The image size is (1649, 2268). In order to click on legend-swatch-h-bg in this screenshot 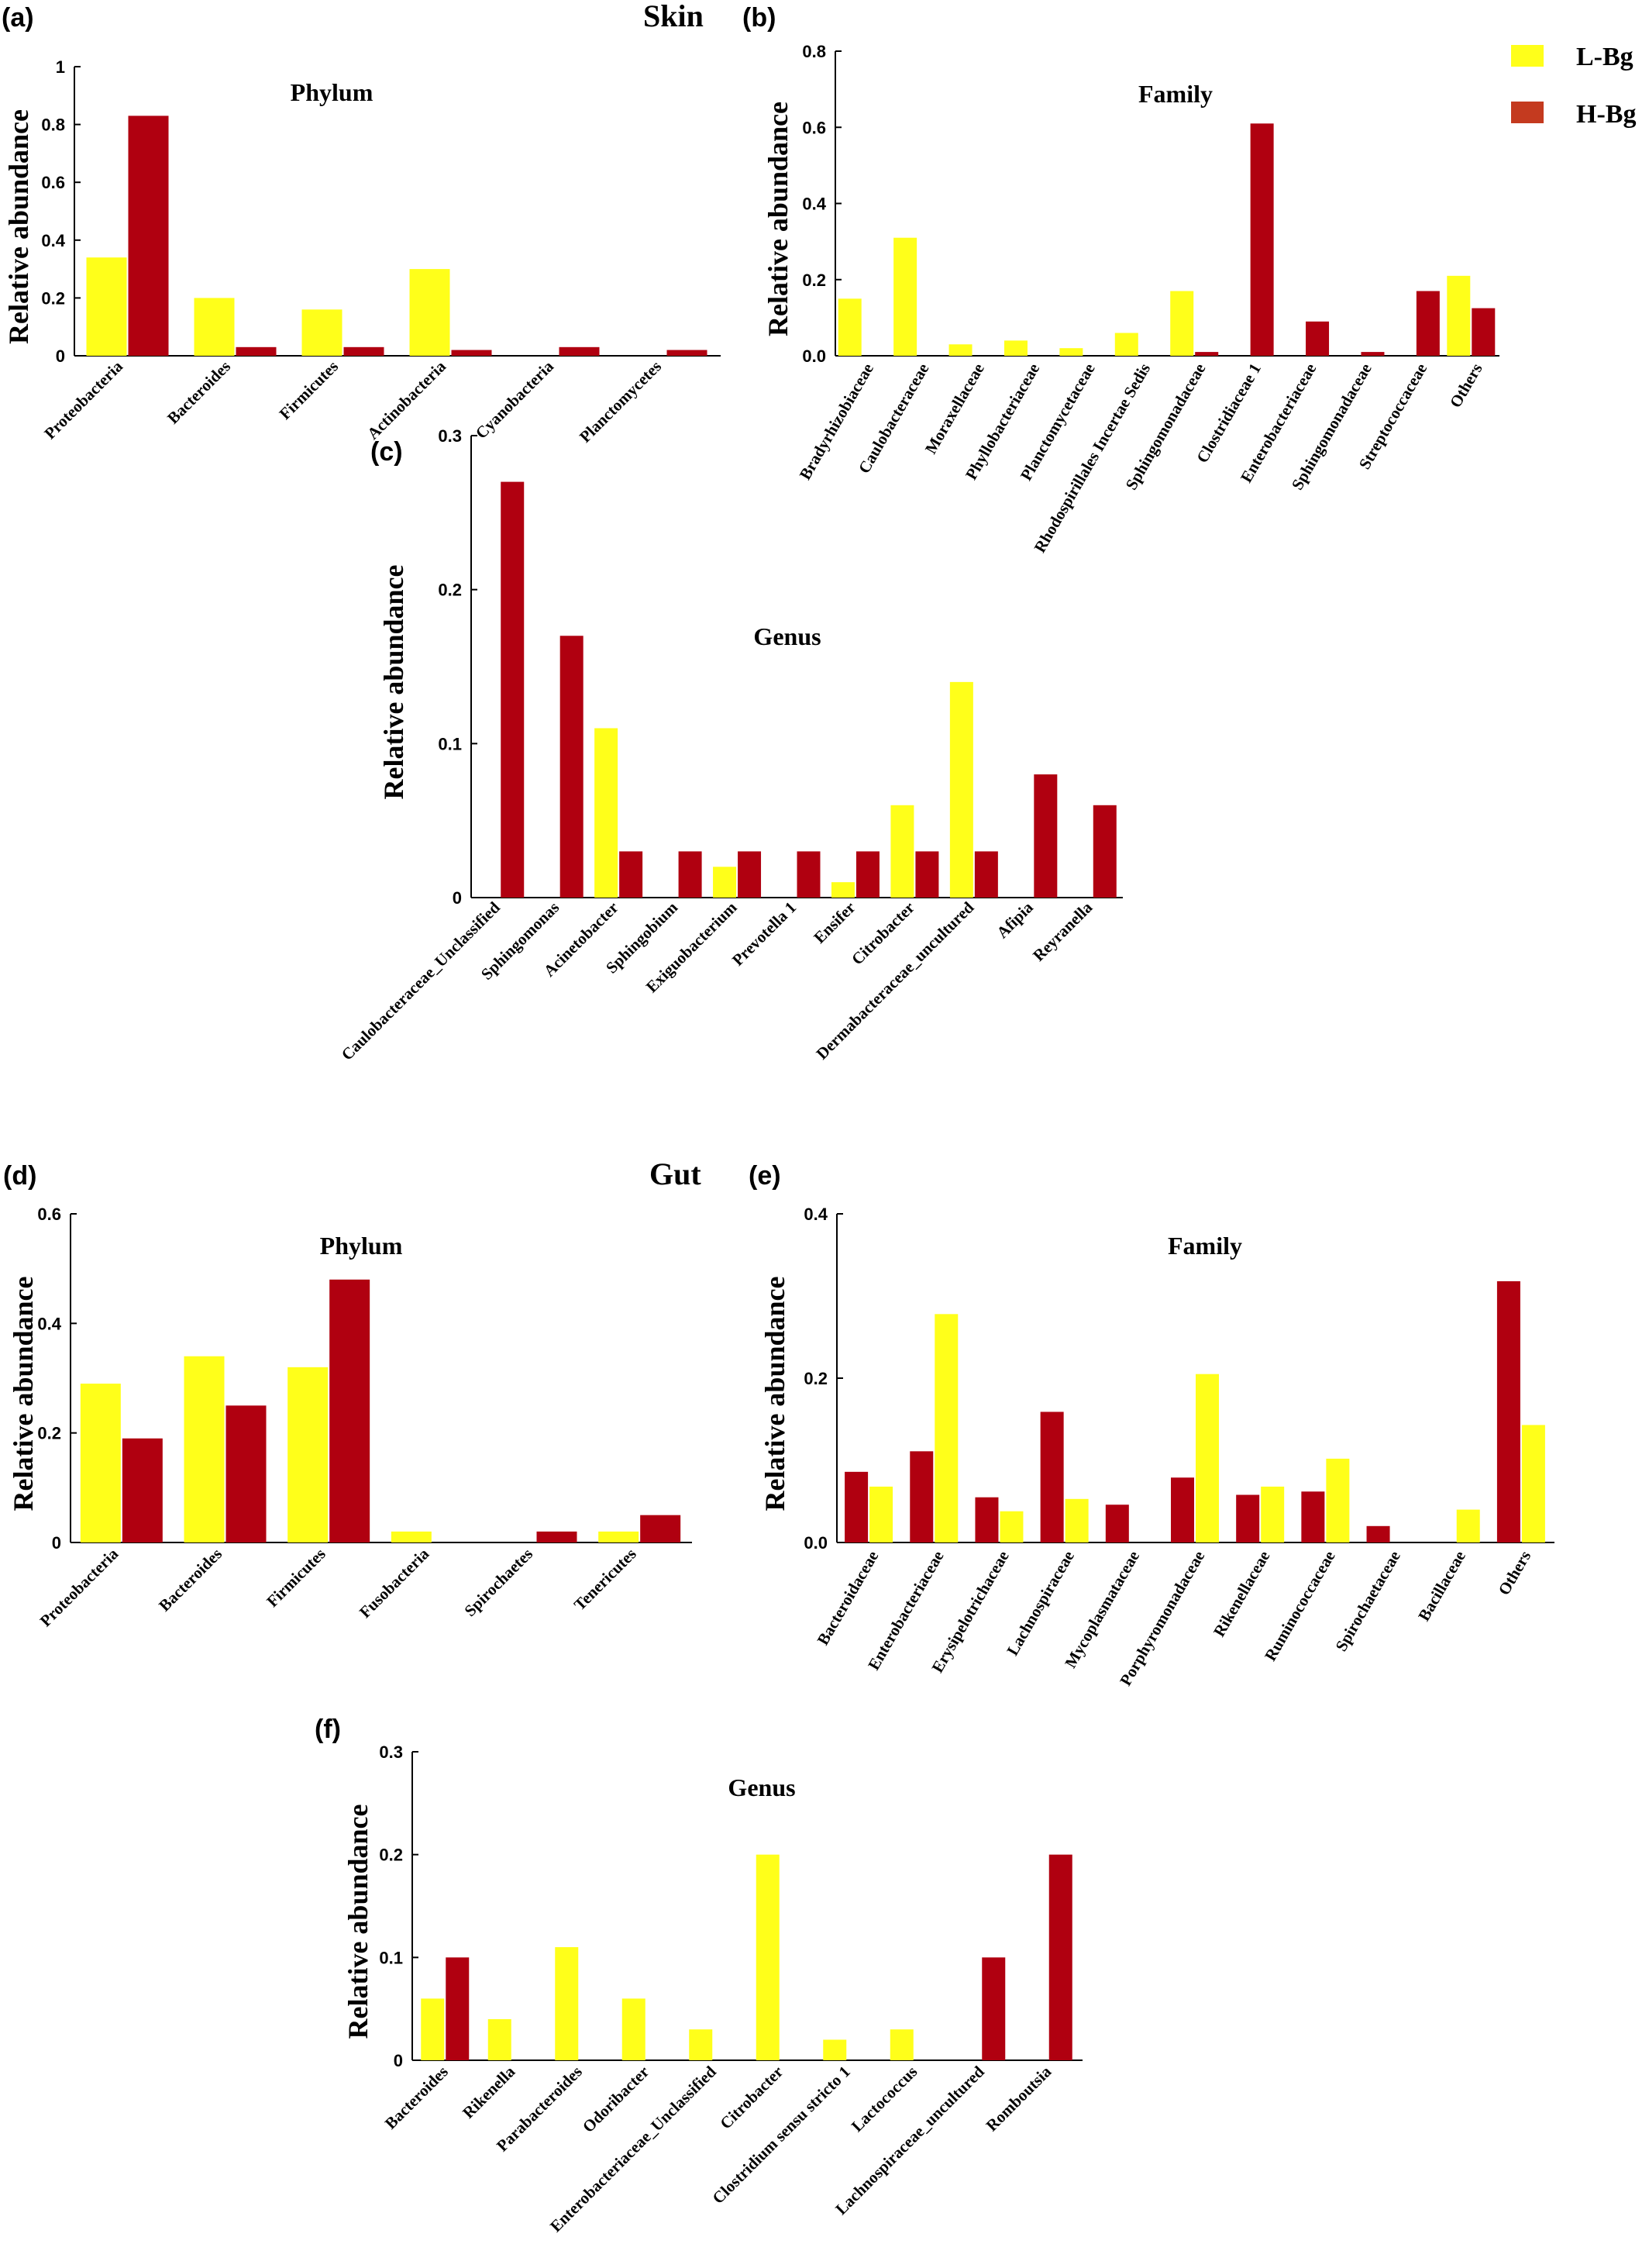, I will do `click(1527, 112)`.